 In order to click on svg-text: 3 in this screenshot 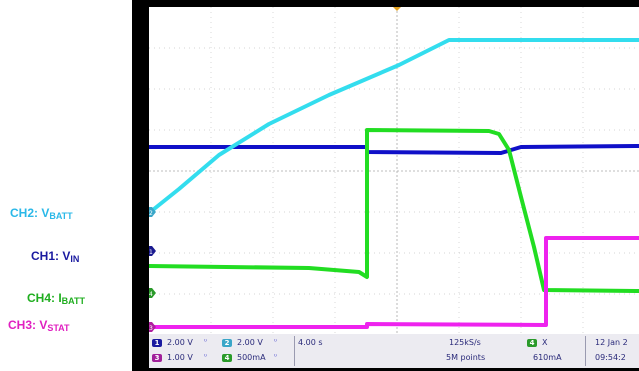, I will do `click(151, 328)`.